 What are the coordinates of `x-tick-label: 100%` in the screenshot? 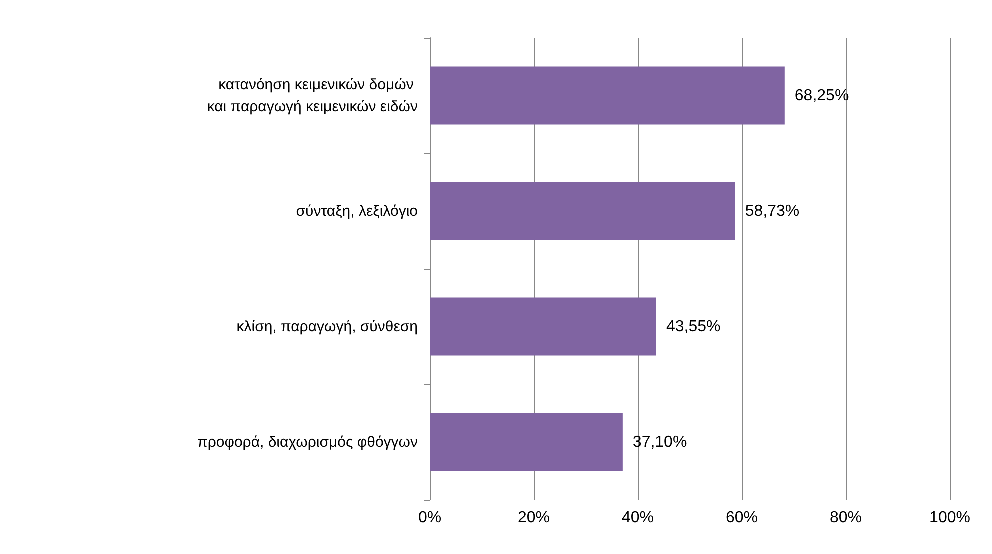 It's located at (950, 518).